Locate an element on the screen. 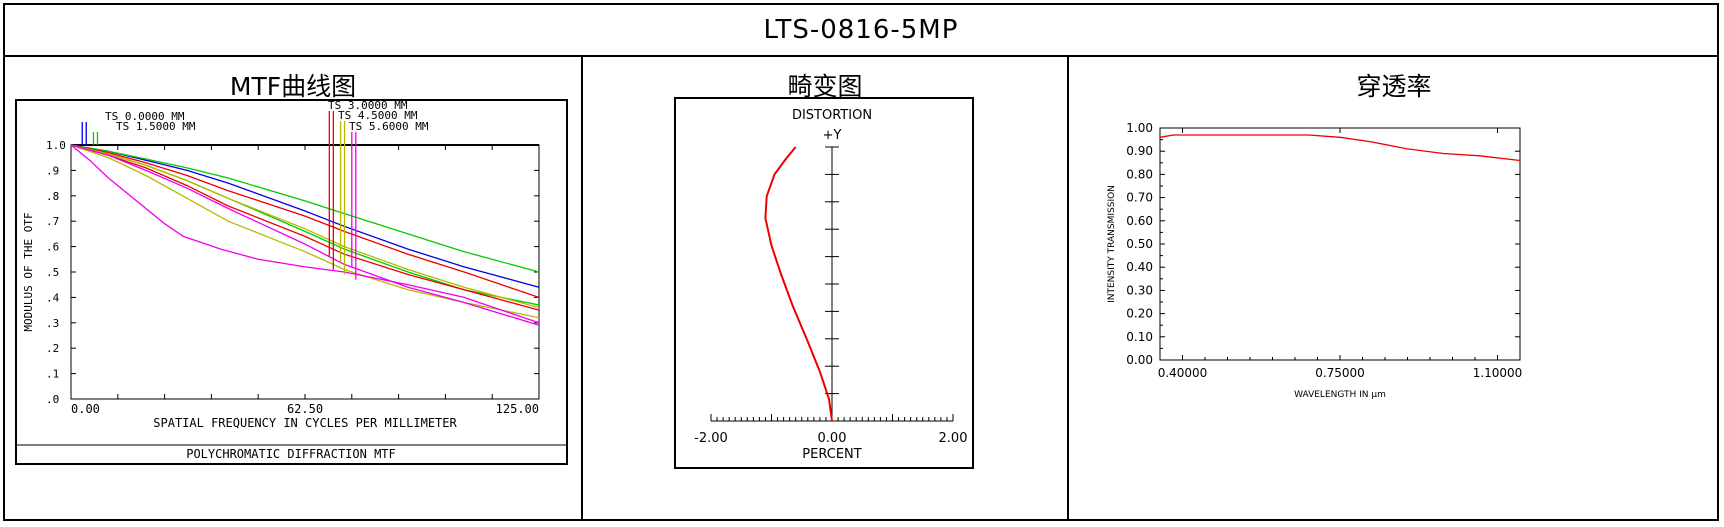  transmission-y-tick-label: 0.90 is located at coordinates (1139, 151).